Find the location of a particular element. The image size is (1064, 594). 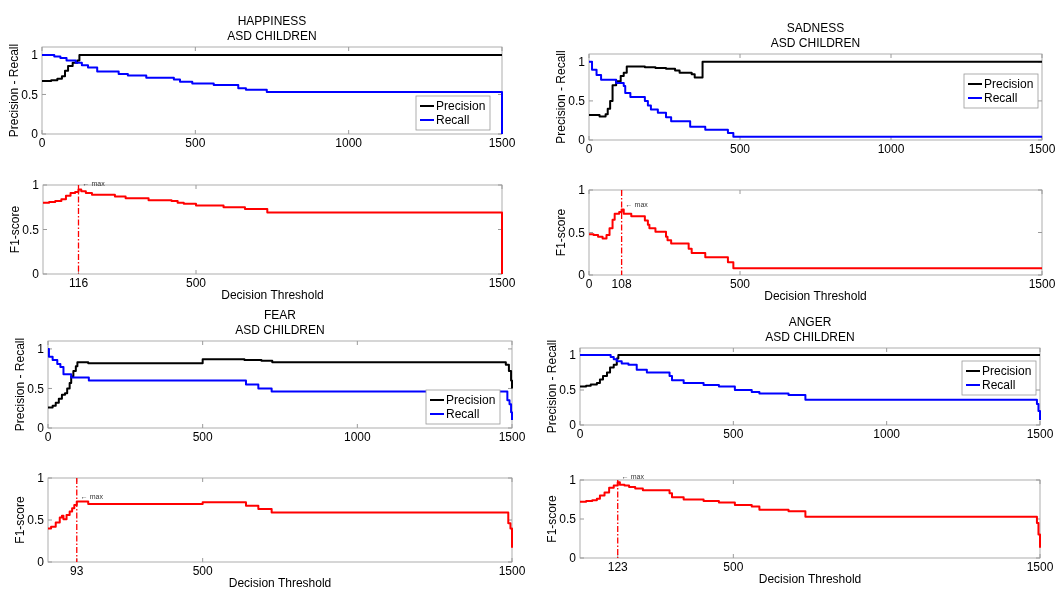

x-tick-label: 123 is located at coordinates (618, 567).